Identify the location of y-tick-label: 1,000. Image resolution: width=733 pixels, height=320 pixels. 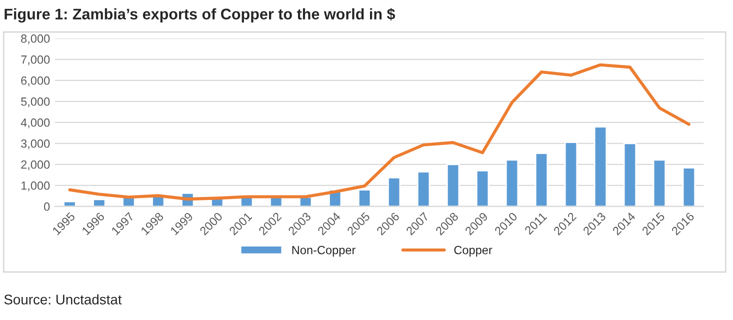
(35, 186).